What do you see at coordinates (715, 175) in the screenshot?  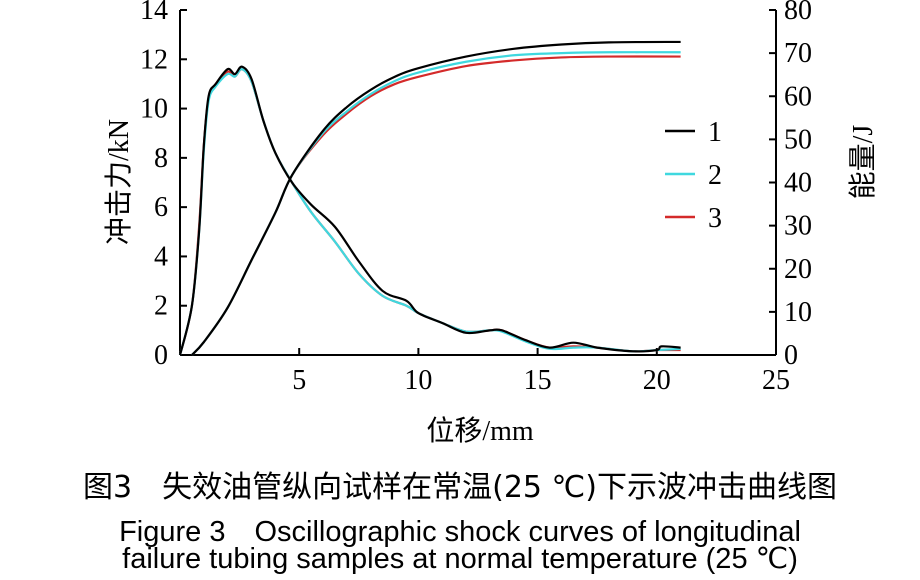 I see `legend-label-2: 2` at bounding box center [715, 175].